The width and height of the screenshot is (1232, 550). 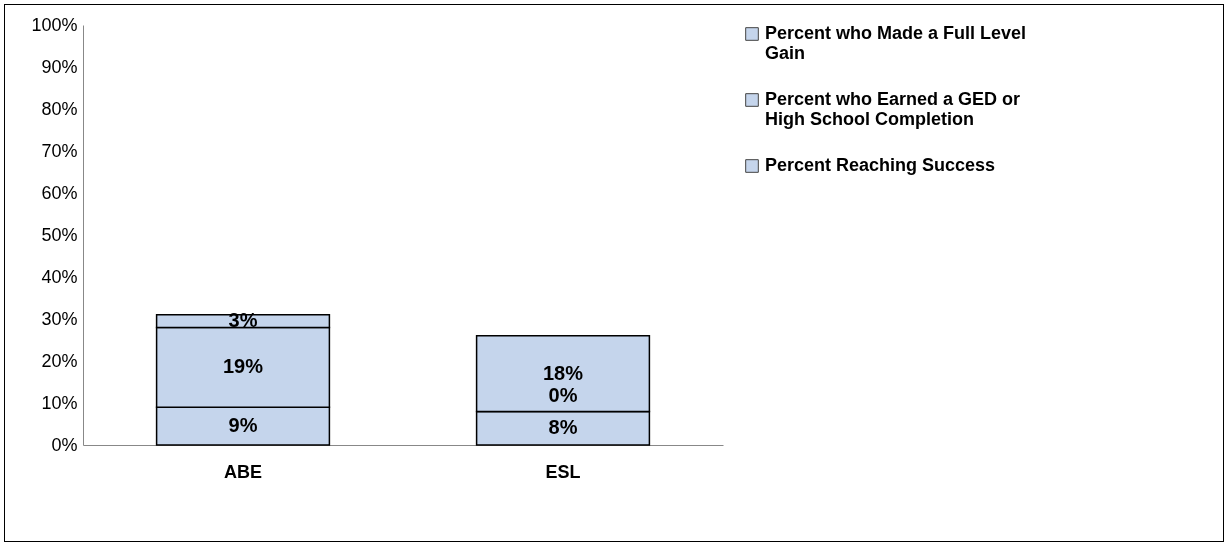 I want to click on y-tick-label: 40%, so click(x=59, y=276).